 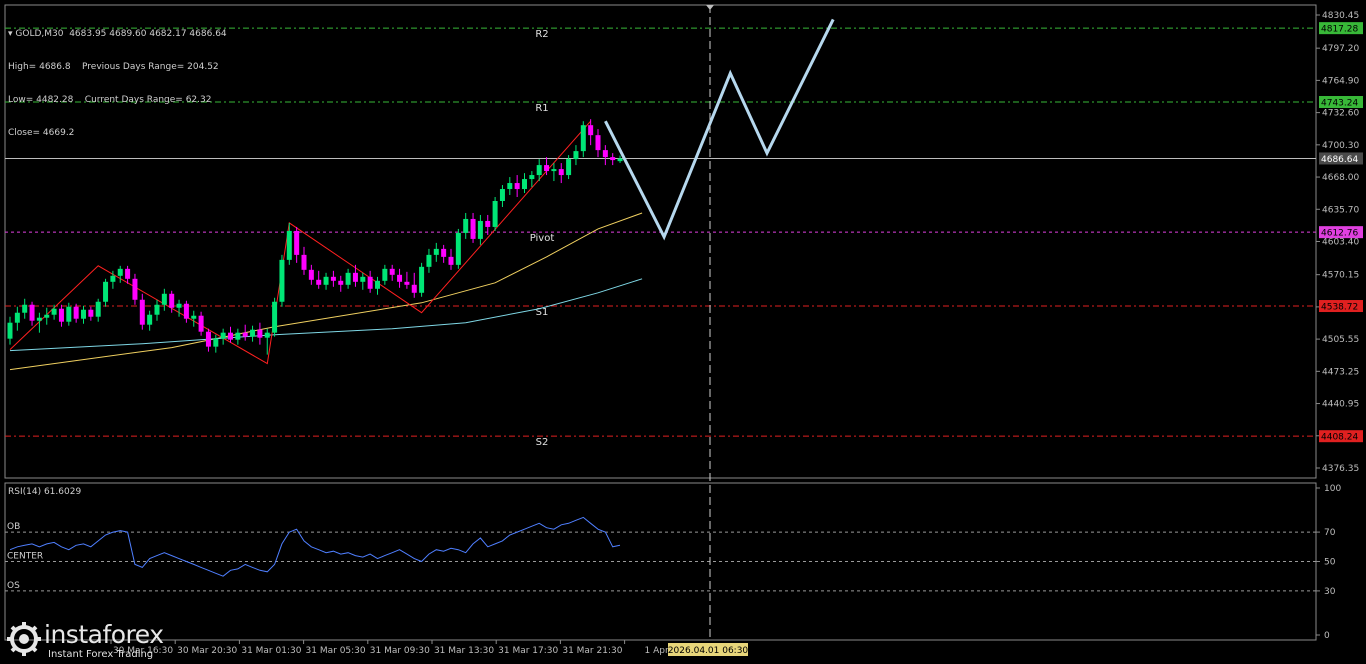 I want to click on rsi-tick-label: 0, so click(x=1327, y=636).